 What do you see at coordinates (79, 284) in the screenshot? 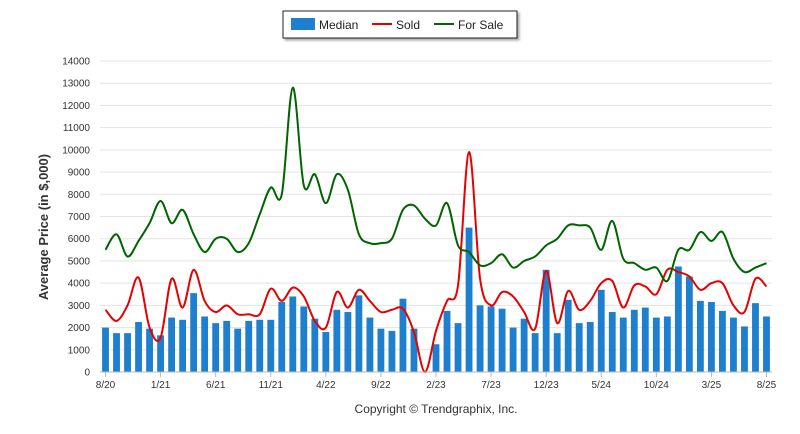
I see `y-tick-label: 4000` at bounding box center [79, 284].